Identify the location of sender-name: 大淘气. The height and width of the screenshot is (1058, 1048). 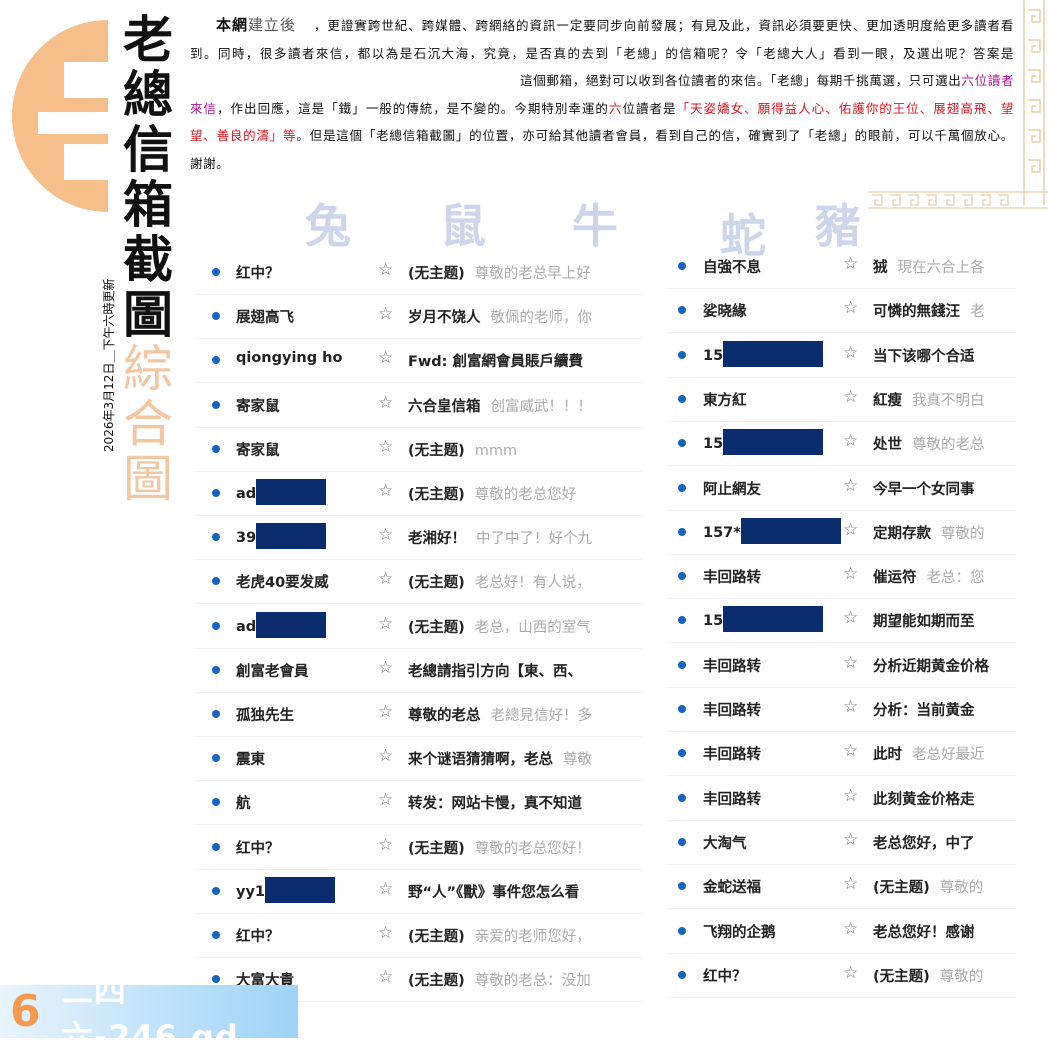
(725, 843).